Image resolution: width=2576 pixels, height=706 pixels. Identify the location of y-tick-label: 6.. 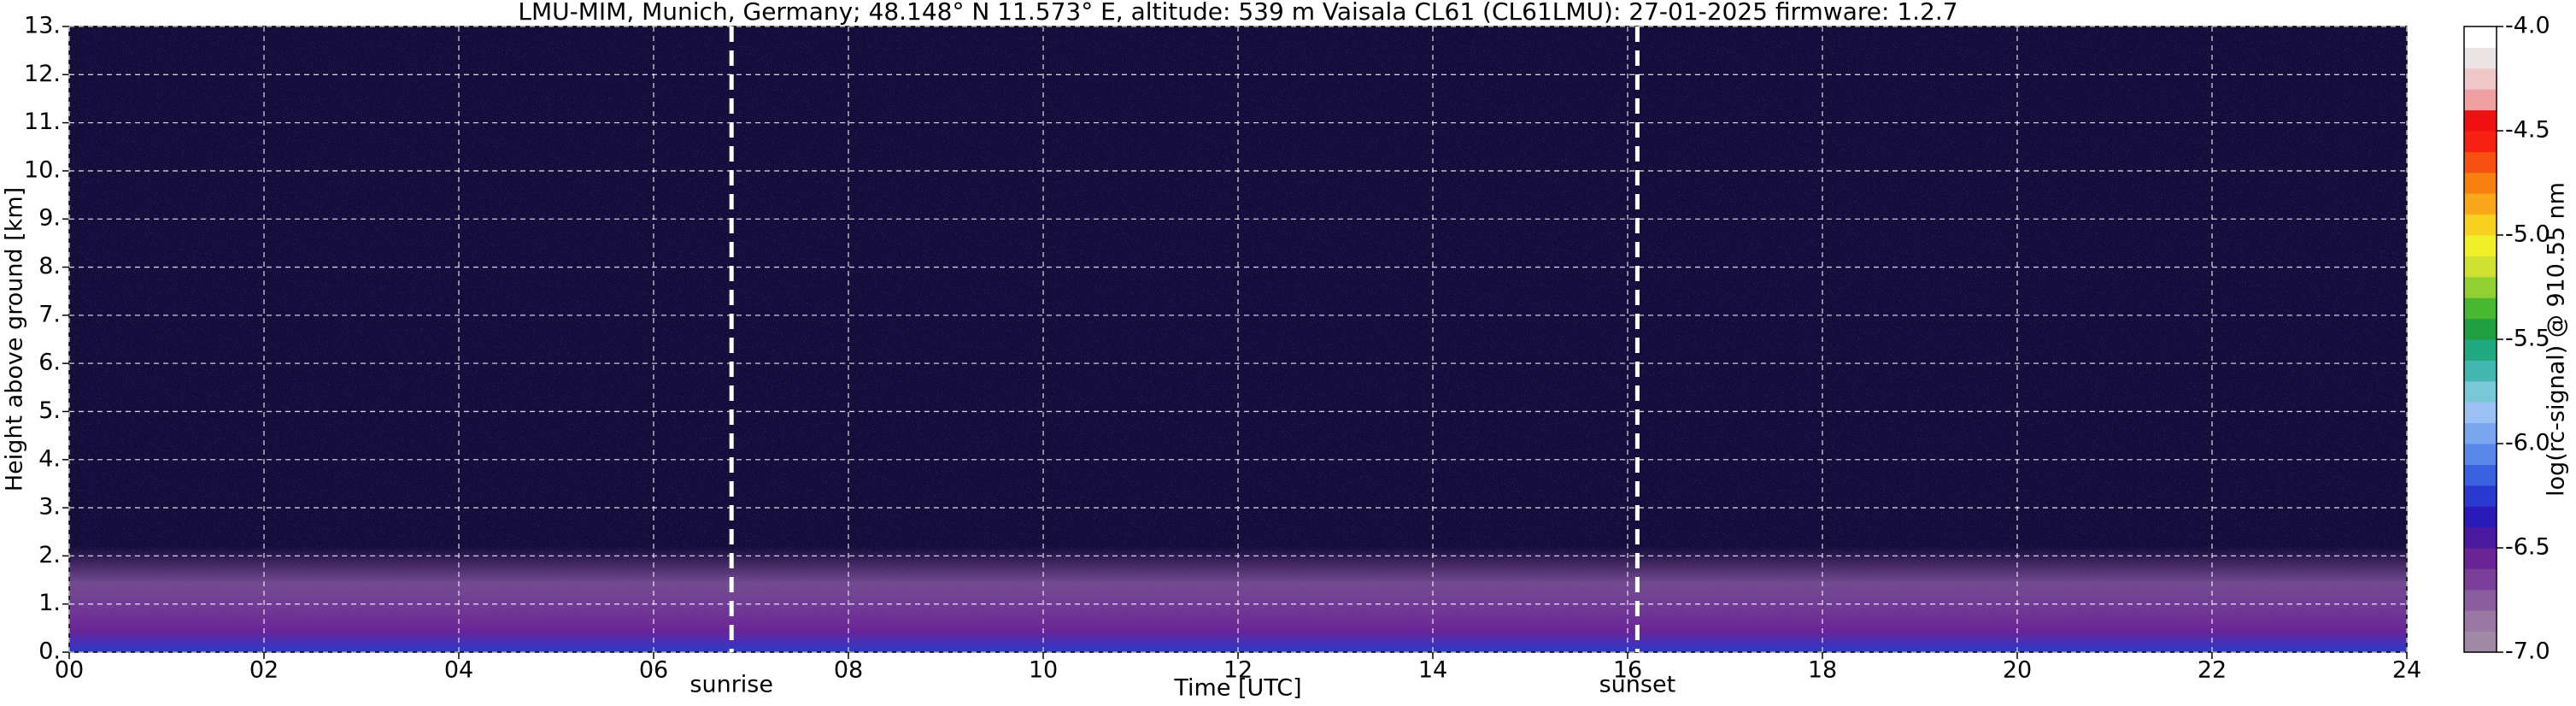
(49, 363).